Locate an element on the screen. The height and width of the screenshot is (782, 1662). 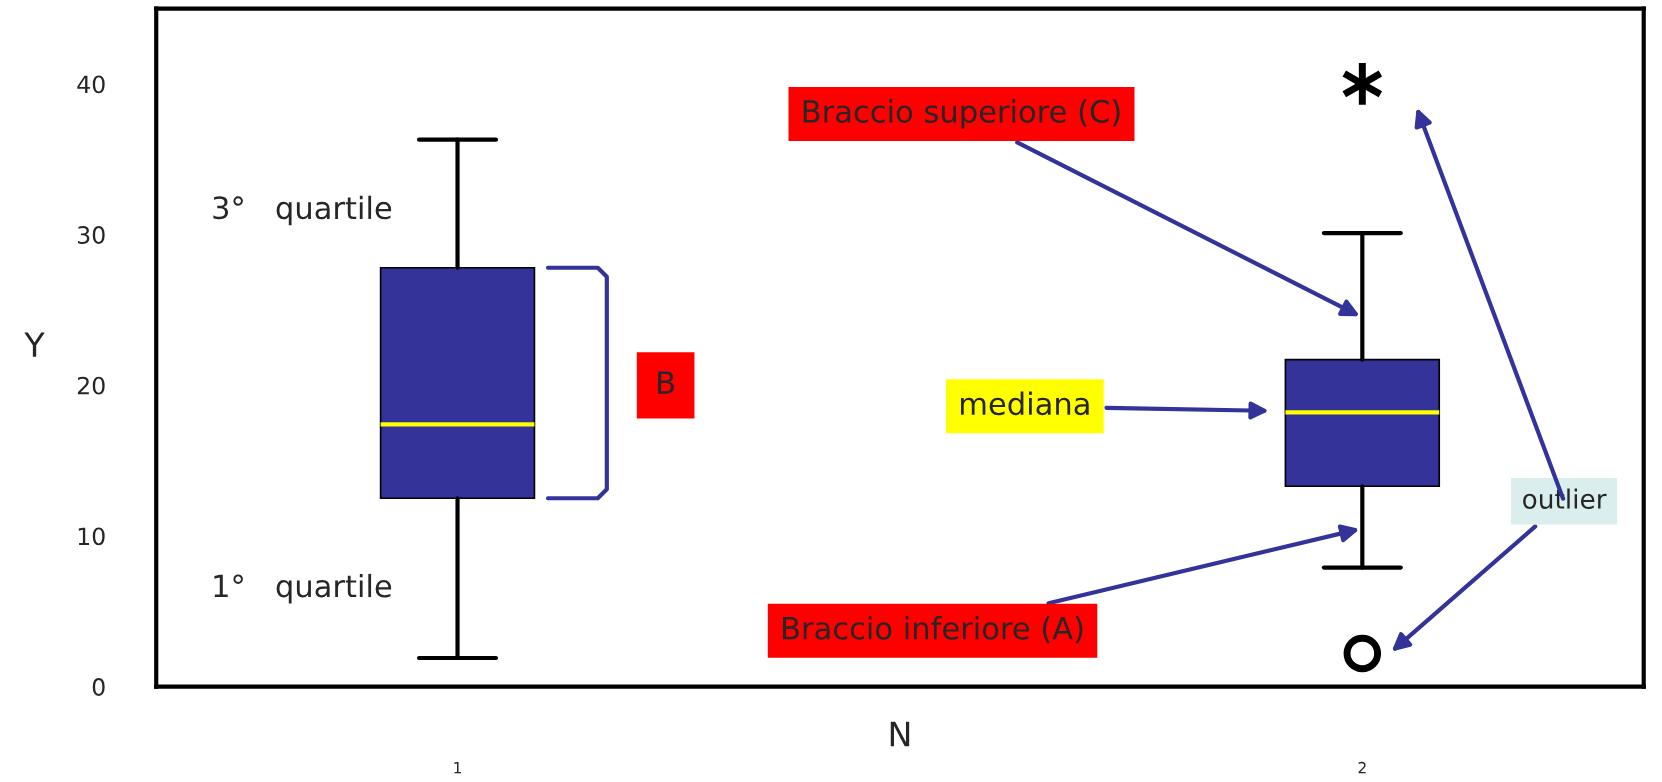
y-tick-label: 40 is located at coordinates (91, 84).